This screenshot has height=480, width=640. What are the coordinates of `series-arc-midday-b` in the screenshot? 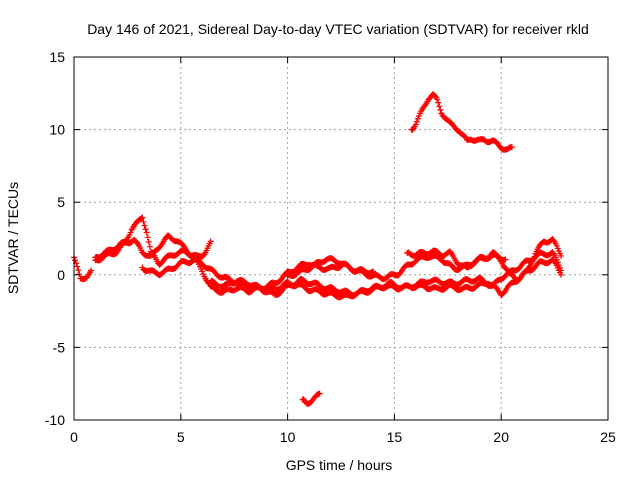 It's located at (386, 274).